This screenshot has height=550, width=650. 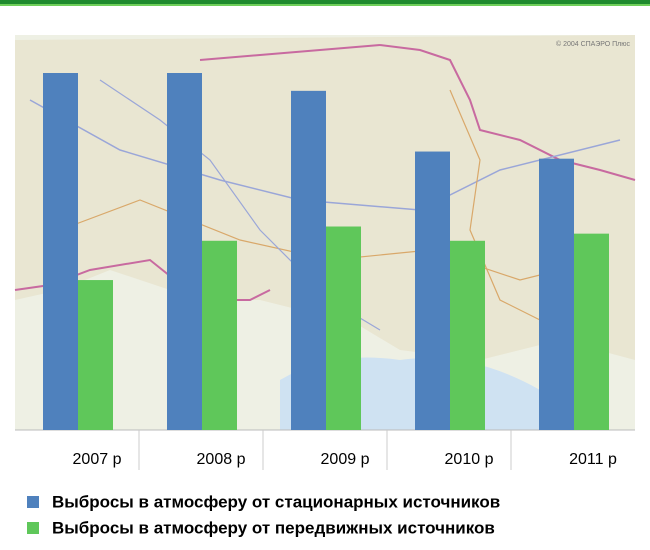 What do you see at coordinates (97, 459) in the screenshot?
I see `x-tick-label: 2007 р` at bounding box center [97, 459].